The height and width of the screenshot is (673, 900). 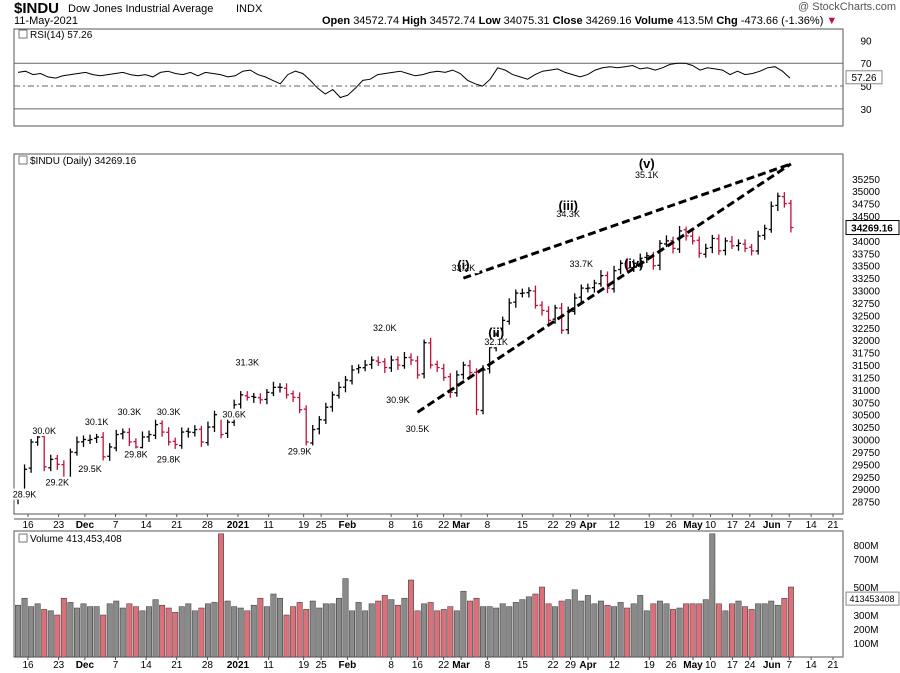 What do you see at coordinates (750, 525) in the screenshot?
I see `x-tick-label: 24` at bounding box center [750, 525].